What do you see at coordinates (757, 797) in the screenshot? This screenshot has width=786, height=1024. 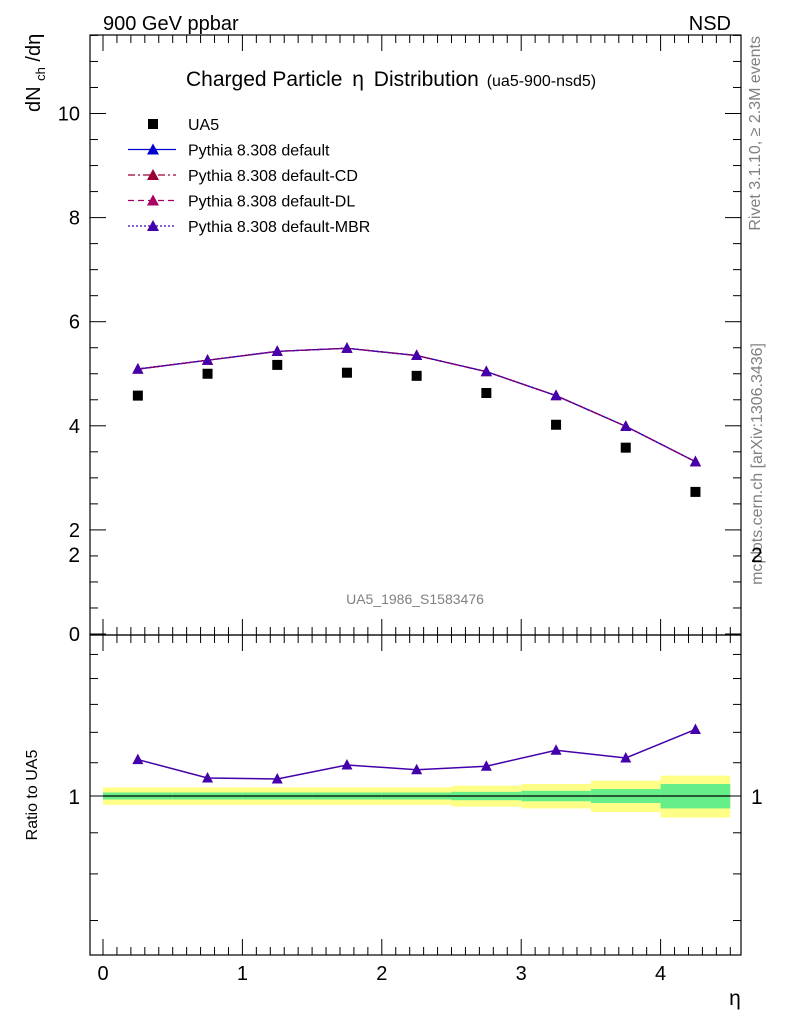 I see `ratio-y-tick-label-right: 1` at bounding box center [757, 797].